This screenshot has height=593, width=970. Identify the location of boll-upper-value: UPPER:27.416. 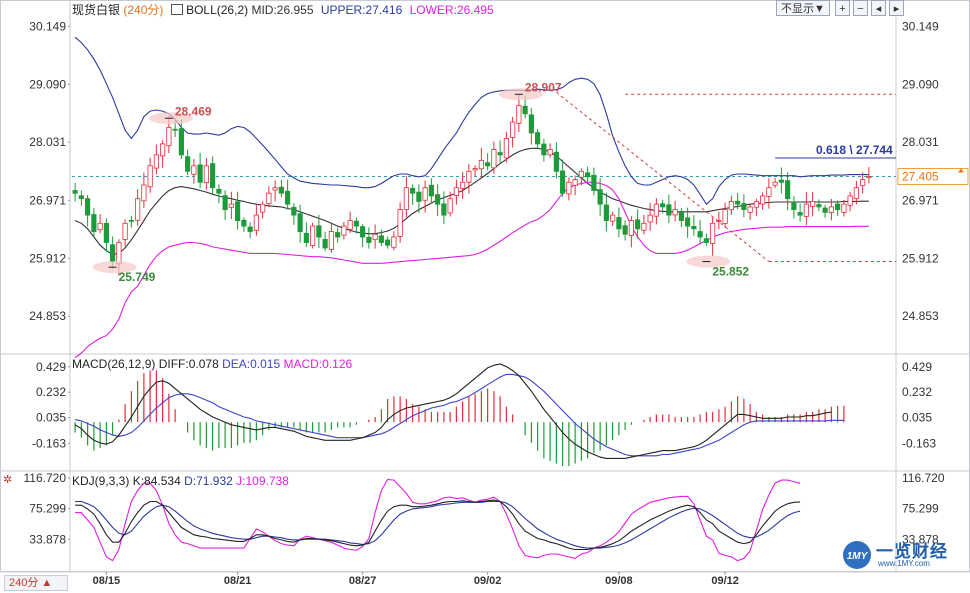
(361, 10).